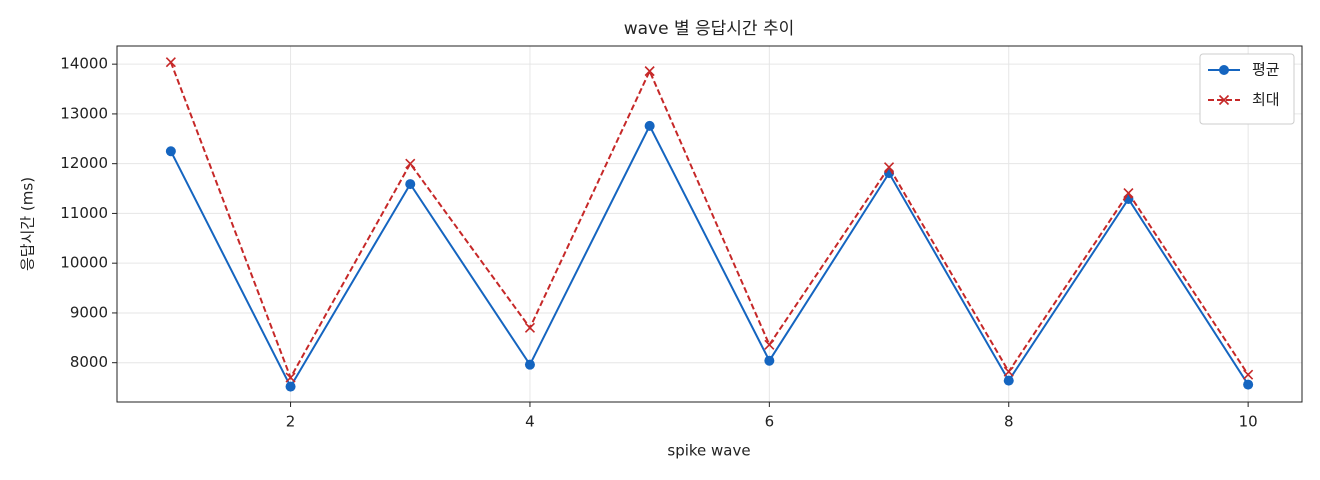 This screenshot has width=1320, height=480. Describe the element at coordinates (84, 113) in the screenshot. I see `y-tick-label: 13000` at that location.